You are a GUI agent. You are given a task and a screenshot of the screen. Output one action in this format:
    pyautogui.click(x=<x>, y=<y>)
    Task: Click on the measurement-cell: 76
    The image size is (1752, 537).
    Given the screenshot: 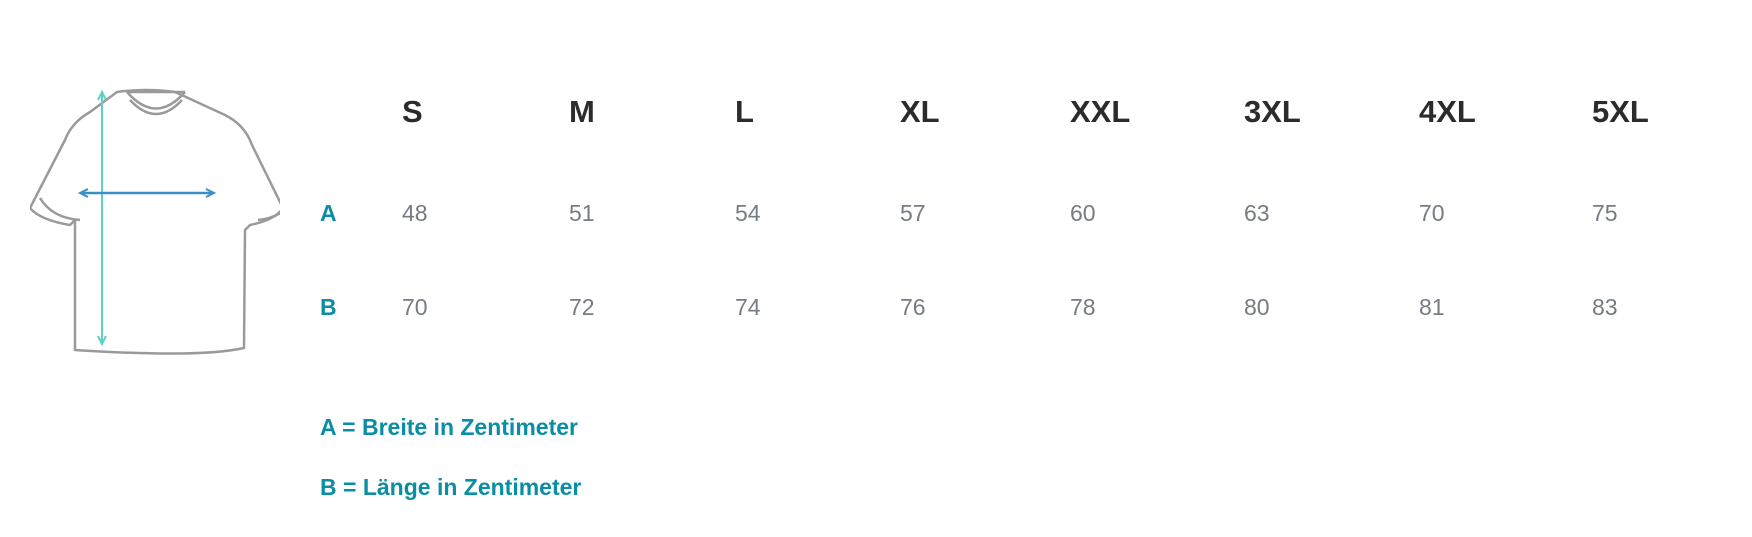 What is the action you would take?
    pyautogui.click(x=913, y=307)
    